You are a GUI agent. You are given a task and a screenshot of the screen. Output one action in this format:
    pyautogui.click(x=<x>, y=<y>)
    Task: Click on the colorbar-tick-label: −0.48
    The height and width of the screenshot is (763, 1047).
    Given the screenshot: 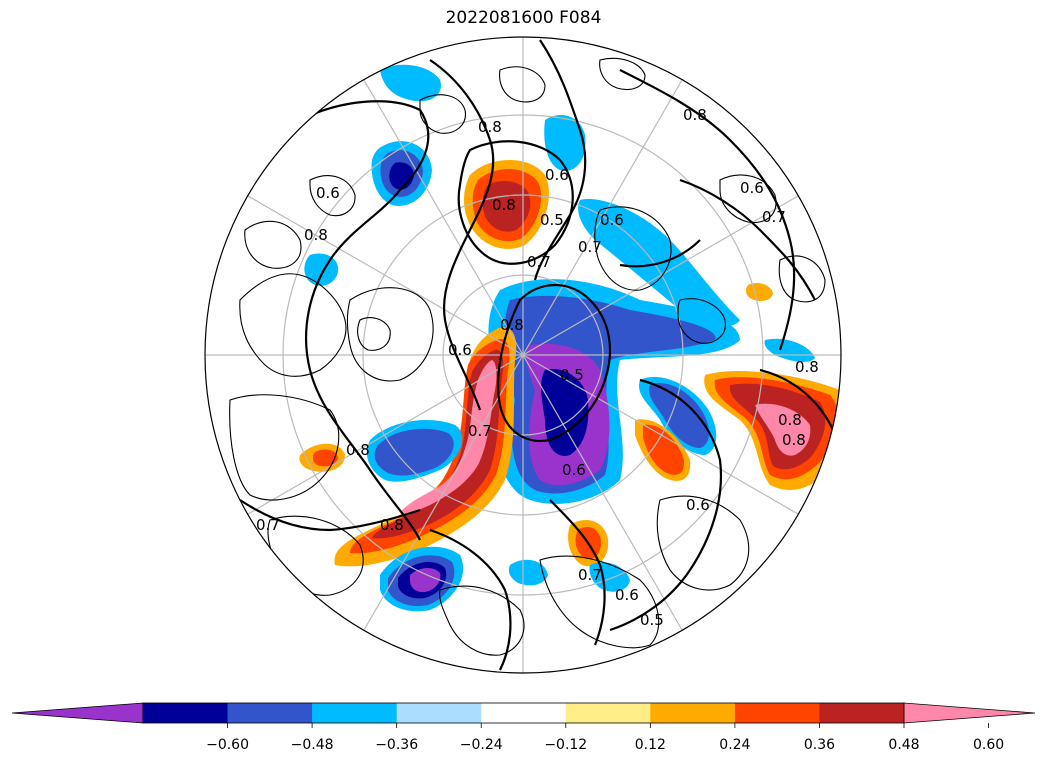 What is the action you would take?
    pyautogui.click(x=312, y=745)
    